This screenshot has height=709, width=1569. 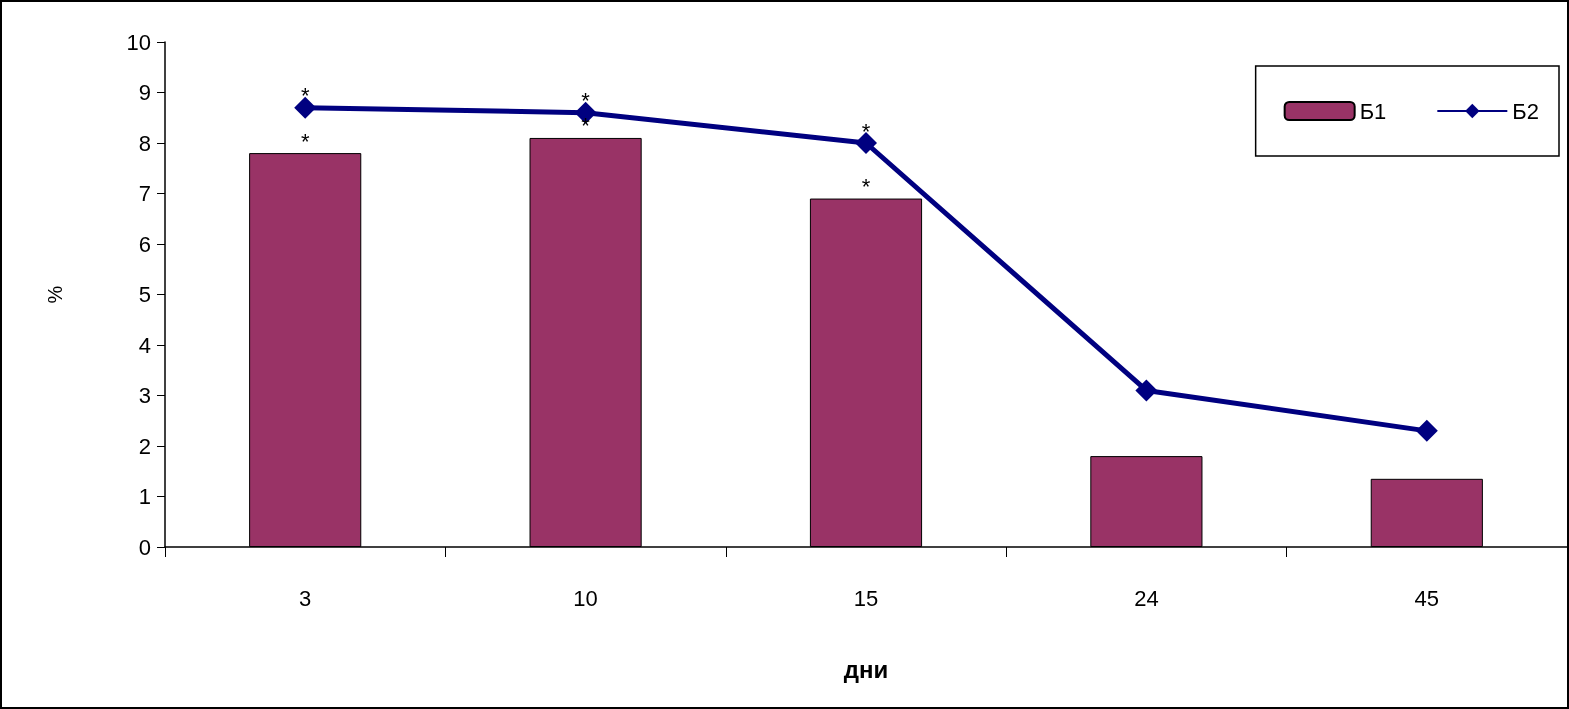 What do you see at coordinates (144, 547) in the screenshot?
I see `y-tick-label: 0` at bounding box center [144, 547].